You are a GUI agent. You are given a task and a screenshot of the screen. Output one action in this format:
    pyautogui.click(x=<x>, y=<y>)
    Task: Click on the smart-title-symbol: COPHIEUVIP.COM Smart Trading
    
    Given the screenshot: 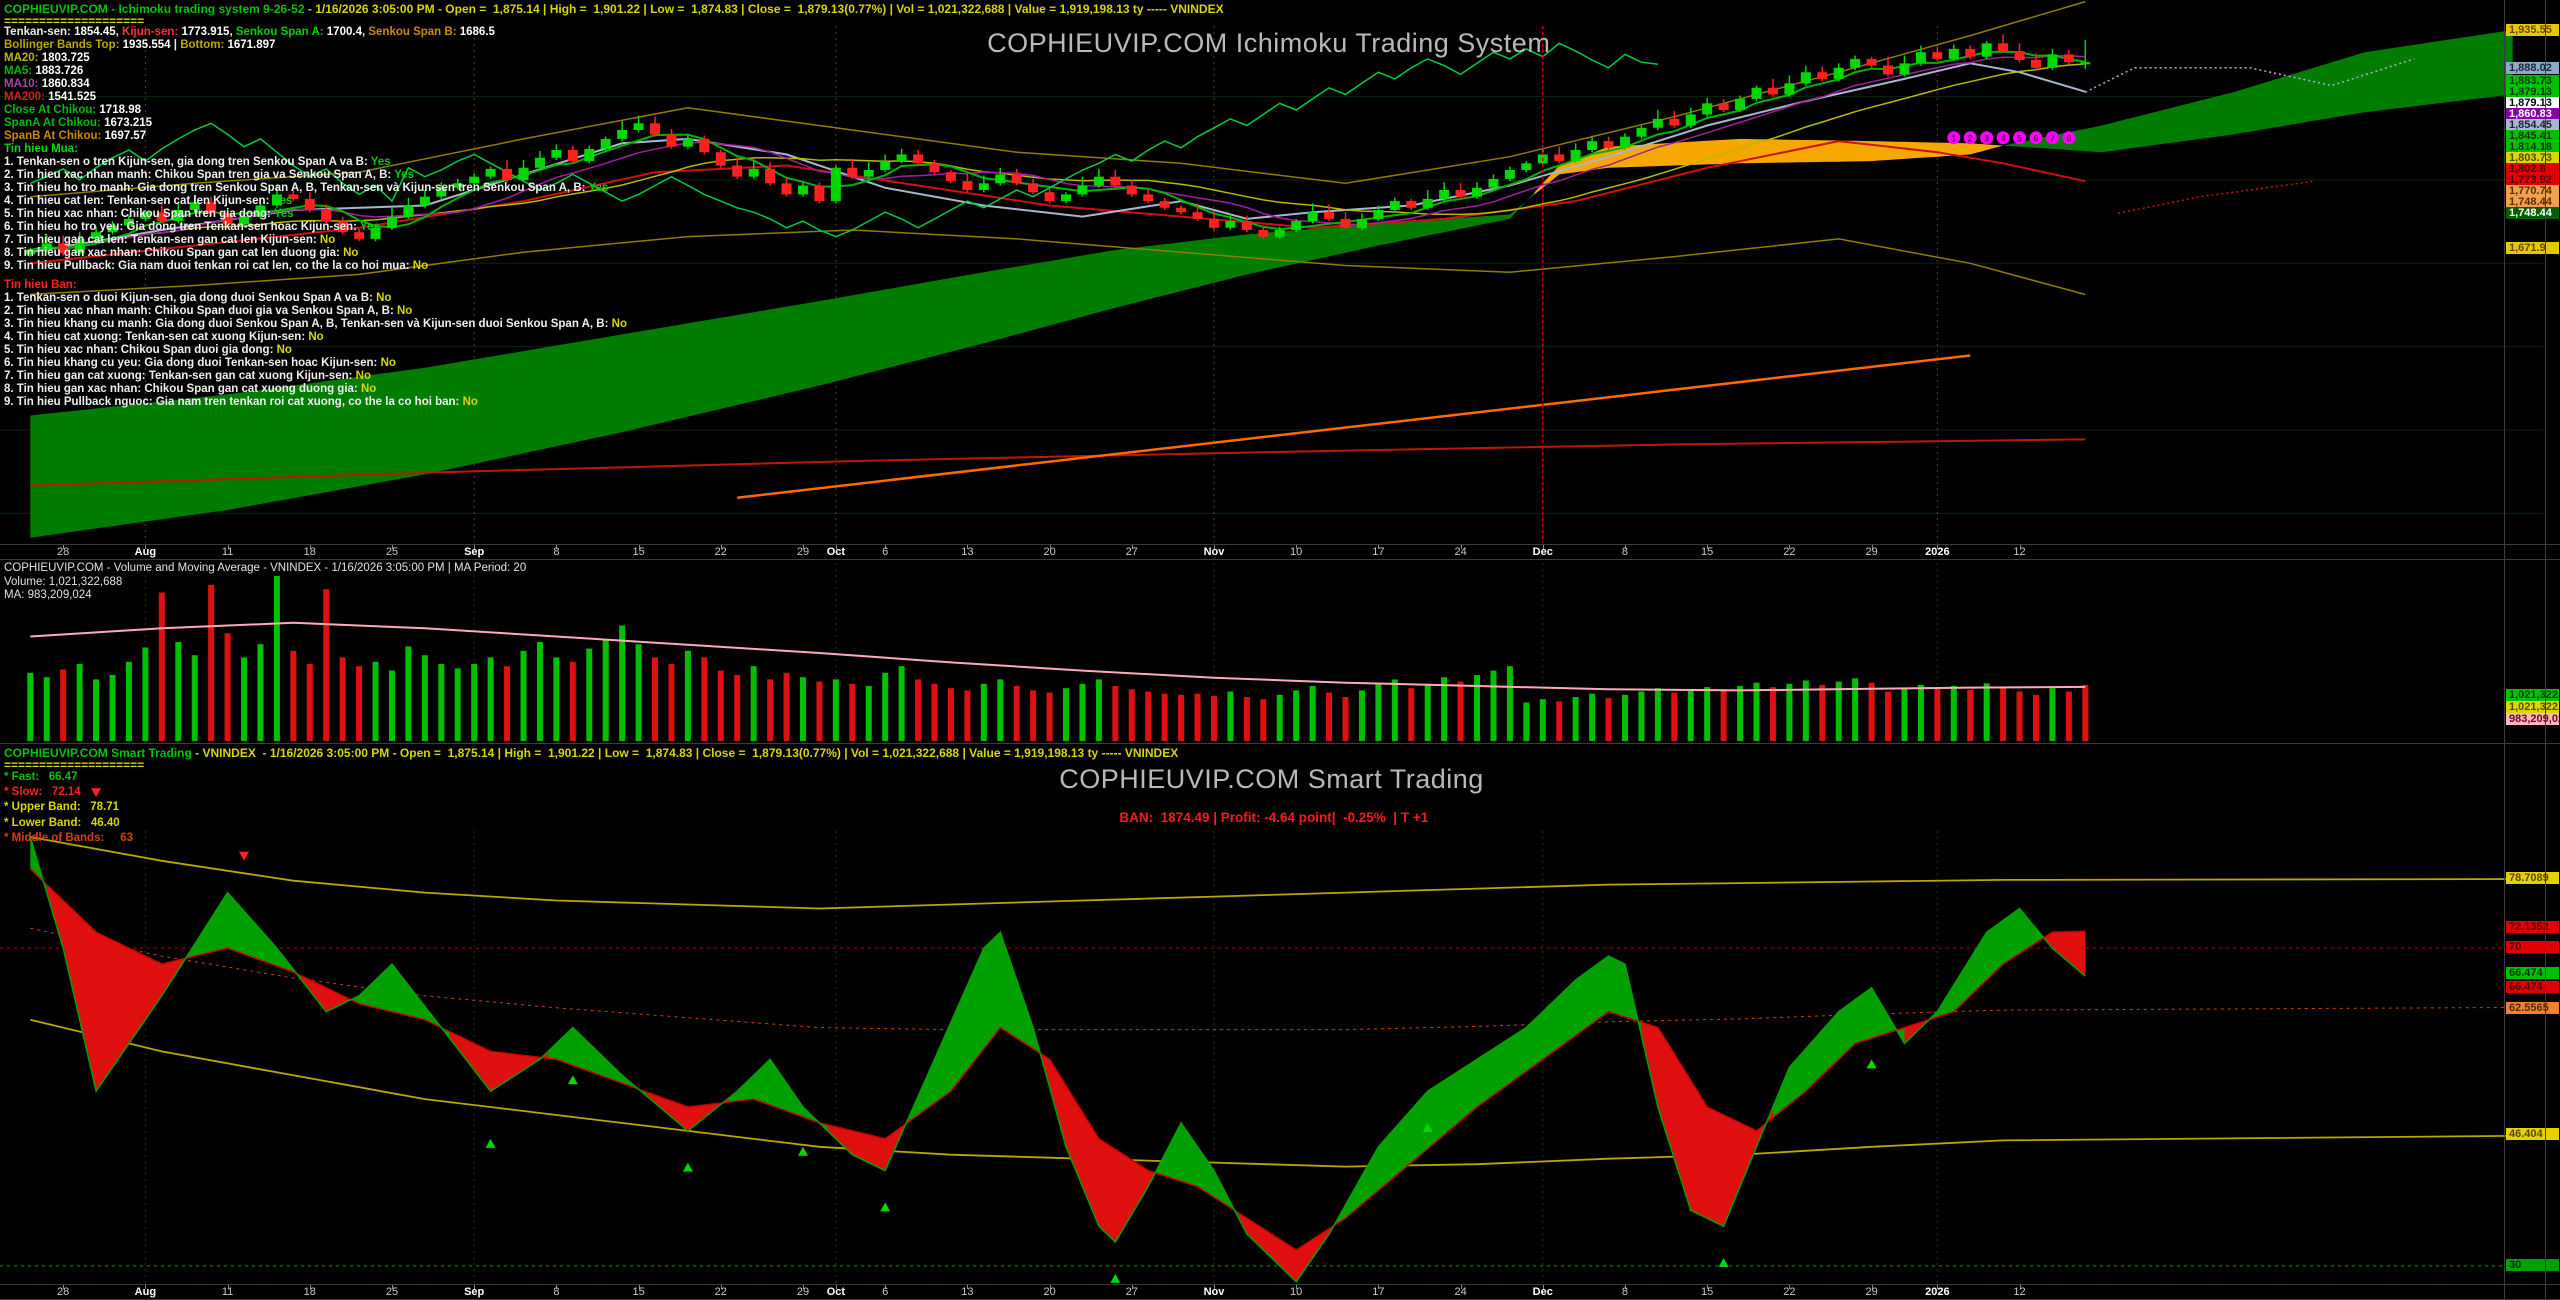 What is the action you would take?
    pyautogui.click(x=98, y=753)
    